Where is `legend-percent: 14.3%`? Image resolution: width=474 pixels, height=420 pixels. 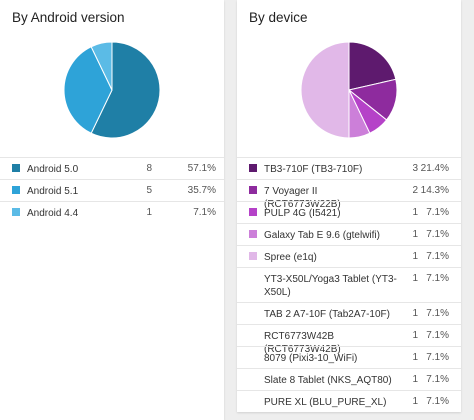
legend-percent: 14.3% is located at coordinates (434, 190).